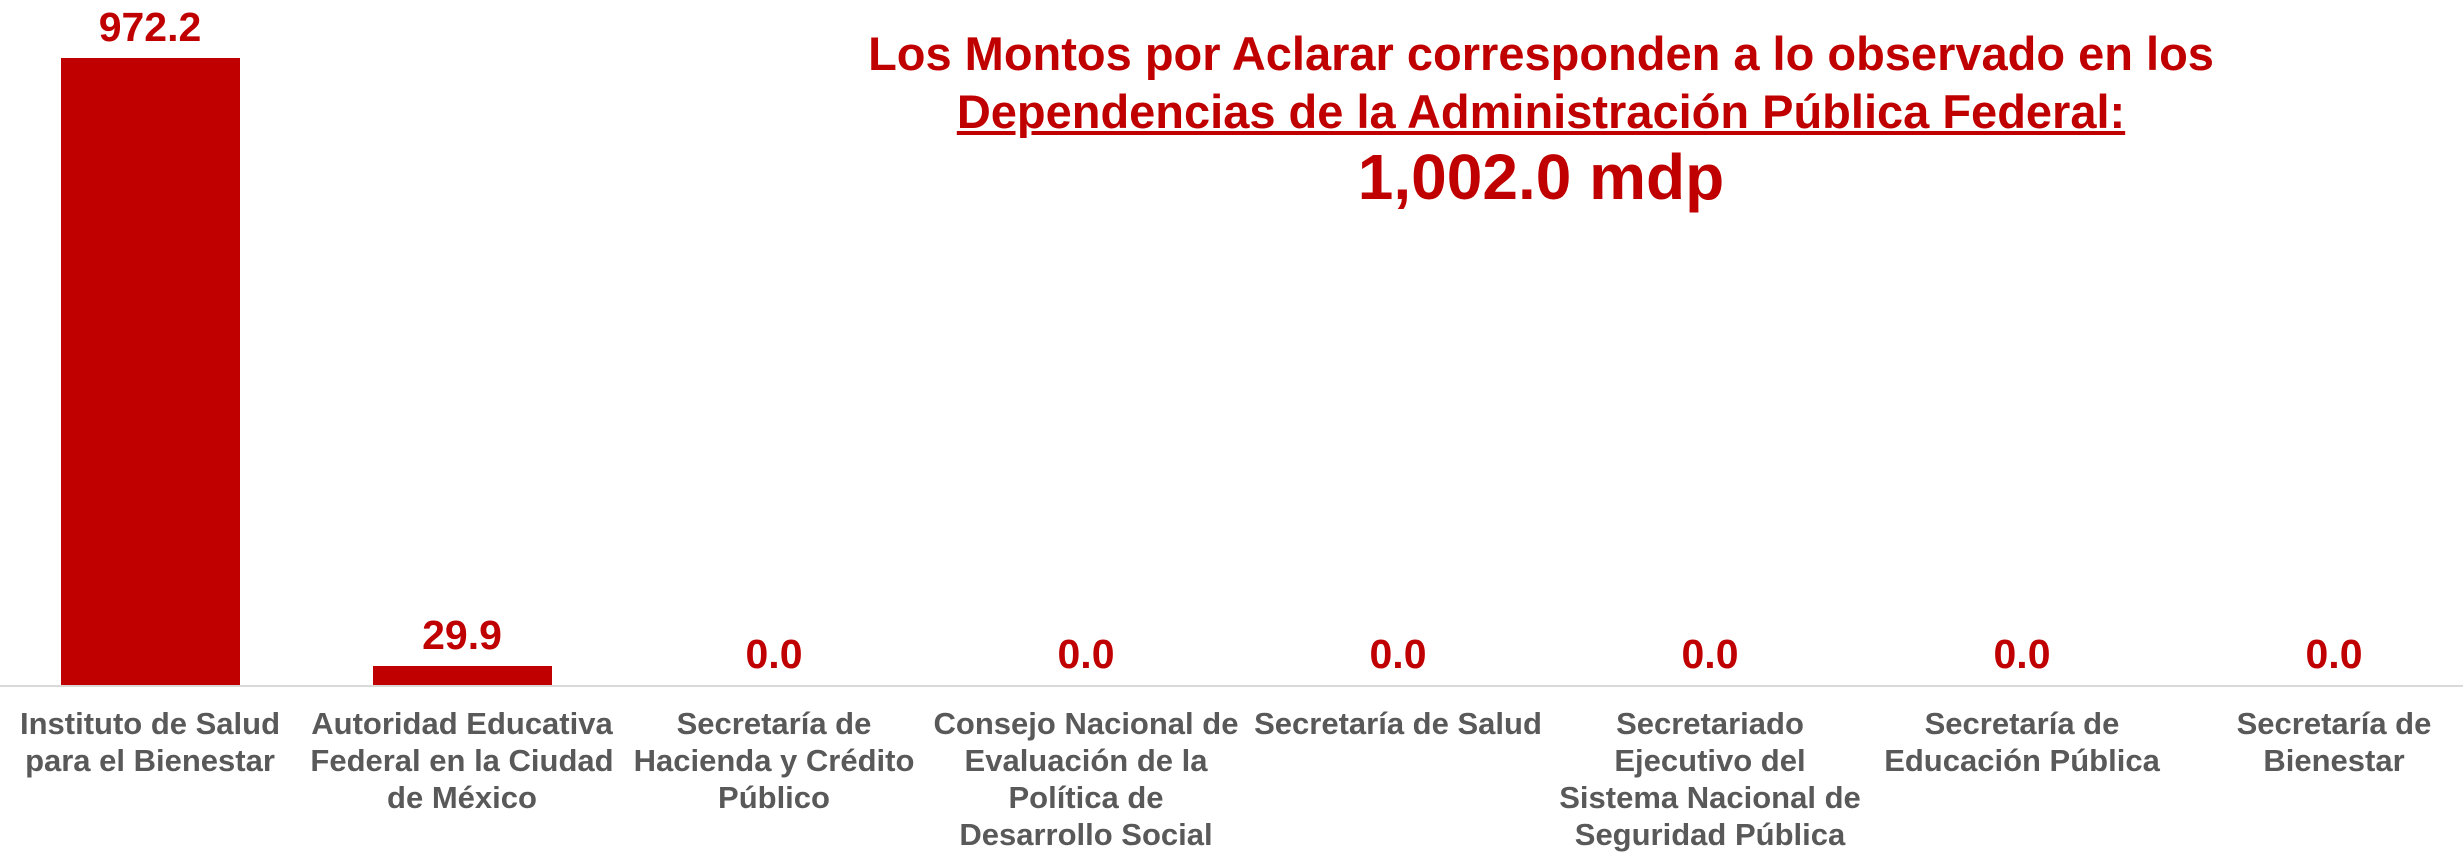 The image size is (2463, 853). I want to click on baseline, so click(1231, 686).